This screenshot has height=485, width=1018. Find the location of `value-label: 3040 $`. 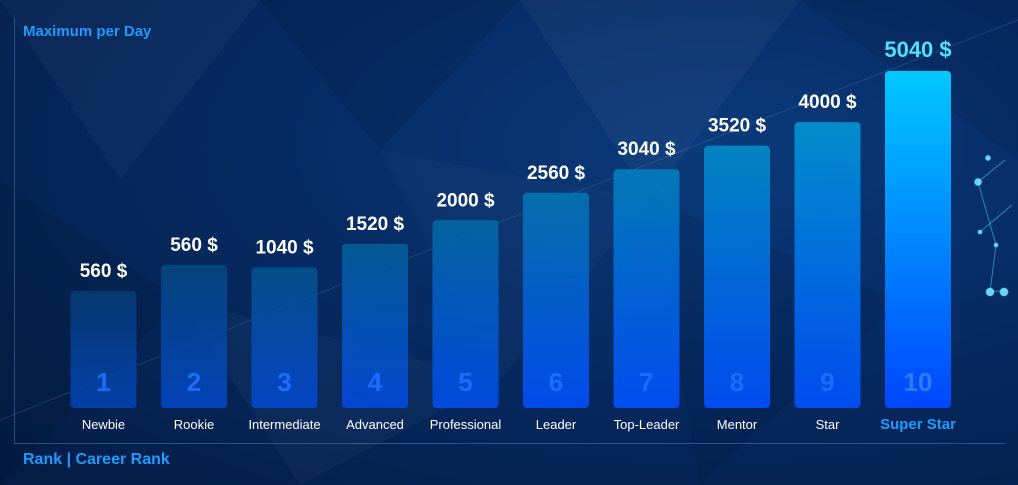

value-label: 3040 $ is located at coordinates (646, 149).